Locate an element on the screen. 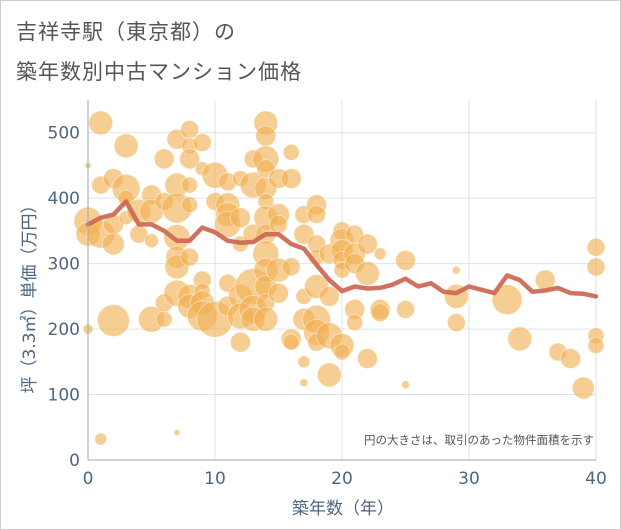 This screenshot has height=530, width=621. x-axis-label: 築年数（年） is located at coordinates (343, 509).